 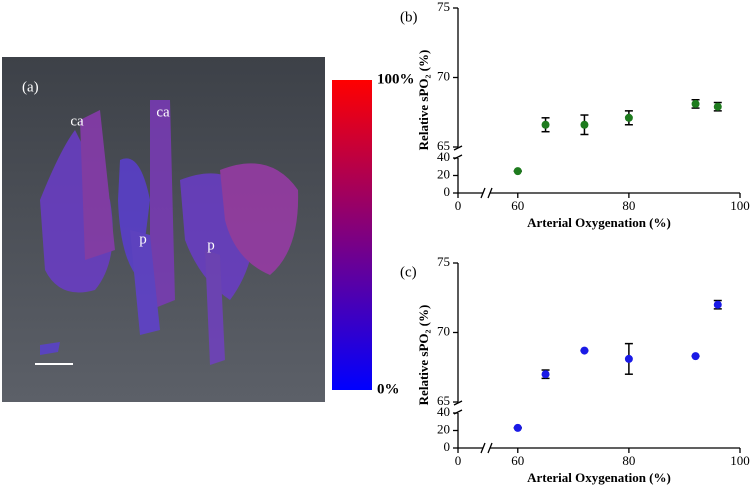 What do you see at coordinates (409, 17) in the screenshot?
I see `panel-label: (b)` at bounding box center [409, 17].